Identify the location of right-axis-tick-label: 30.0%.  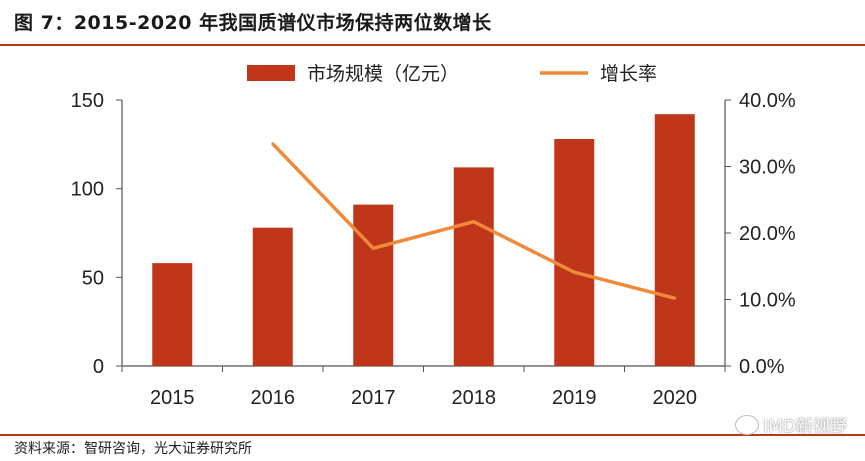
(767, 168).